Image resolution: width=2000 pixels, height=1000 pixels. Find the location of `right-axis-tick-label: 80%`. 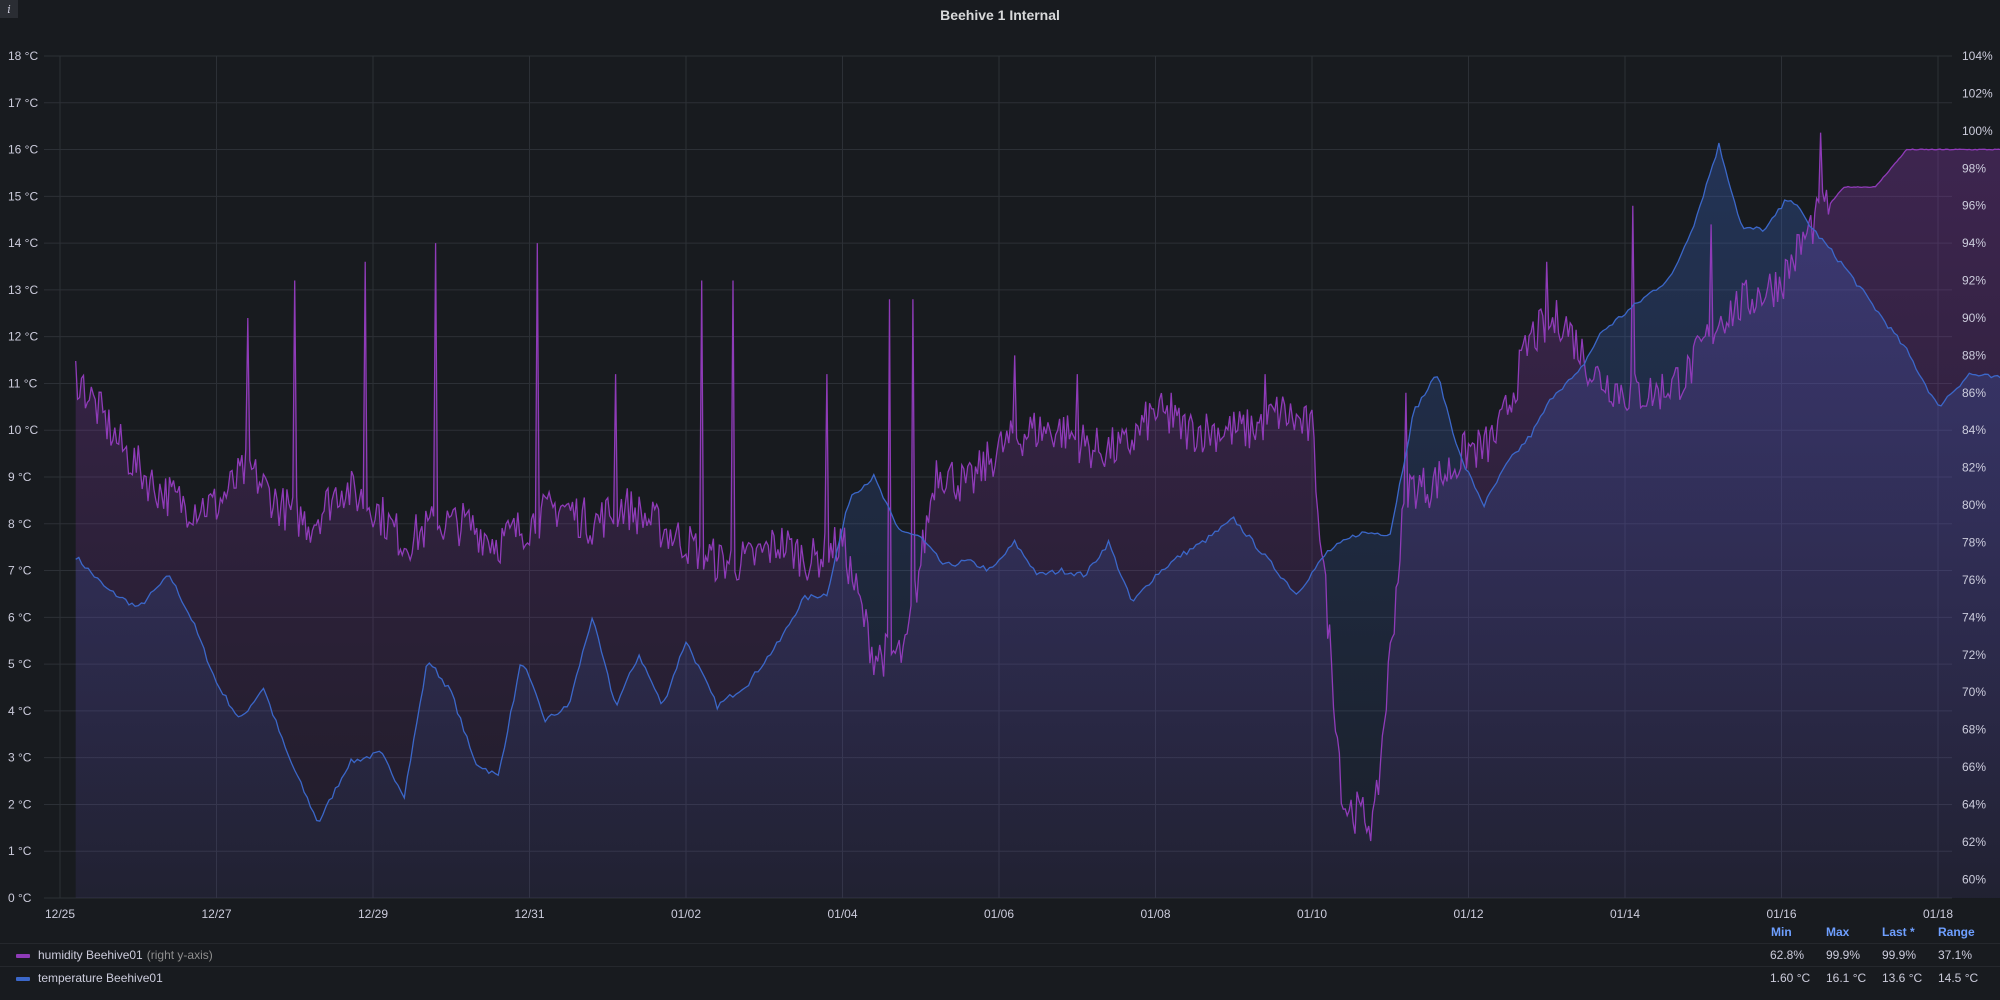

right-axis-tick-label: 80% is located at coordinates (1974, 505).